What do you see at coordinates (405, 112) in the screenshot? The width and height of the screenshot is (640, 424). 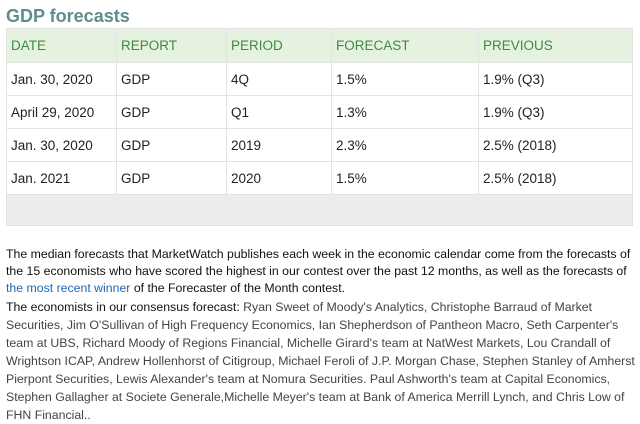 I see `cell-forecast: 1.3%` at bounding box center [405, 112].